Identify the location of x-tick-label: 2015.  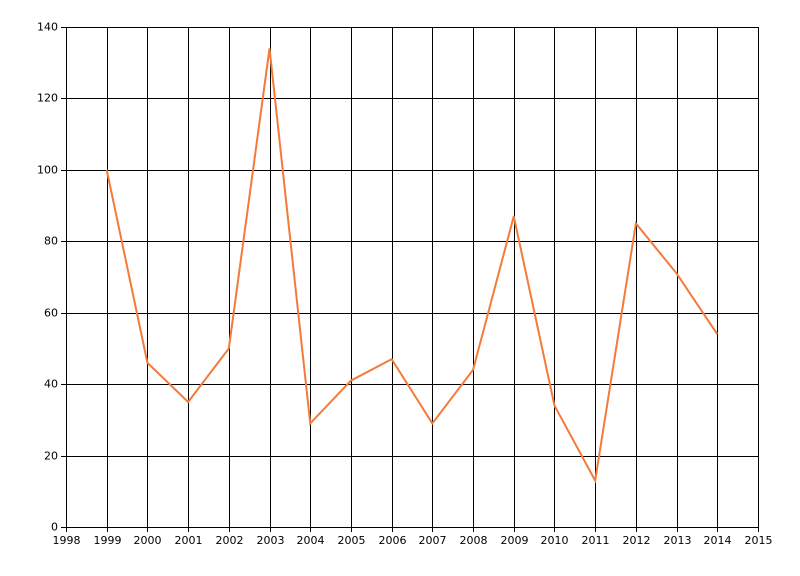
(759, 540).